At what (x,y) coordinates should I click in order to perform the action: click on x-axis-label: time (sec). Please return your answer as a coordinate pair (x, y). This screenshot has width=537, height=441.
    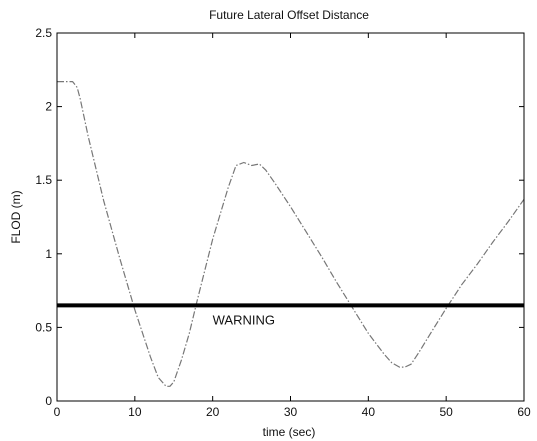
    Looking at the image, I should click on (289, 432).